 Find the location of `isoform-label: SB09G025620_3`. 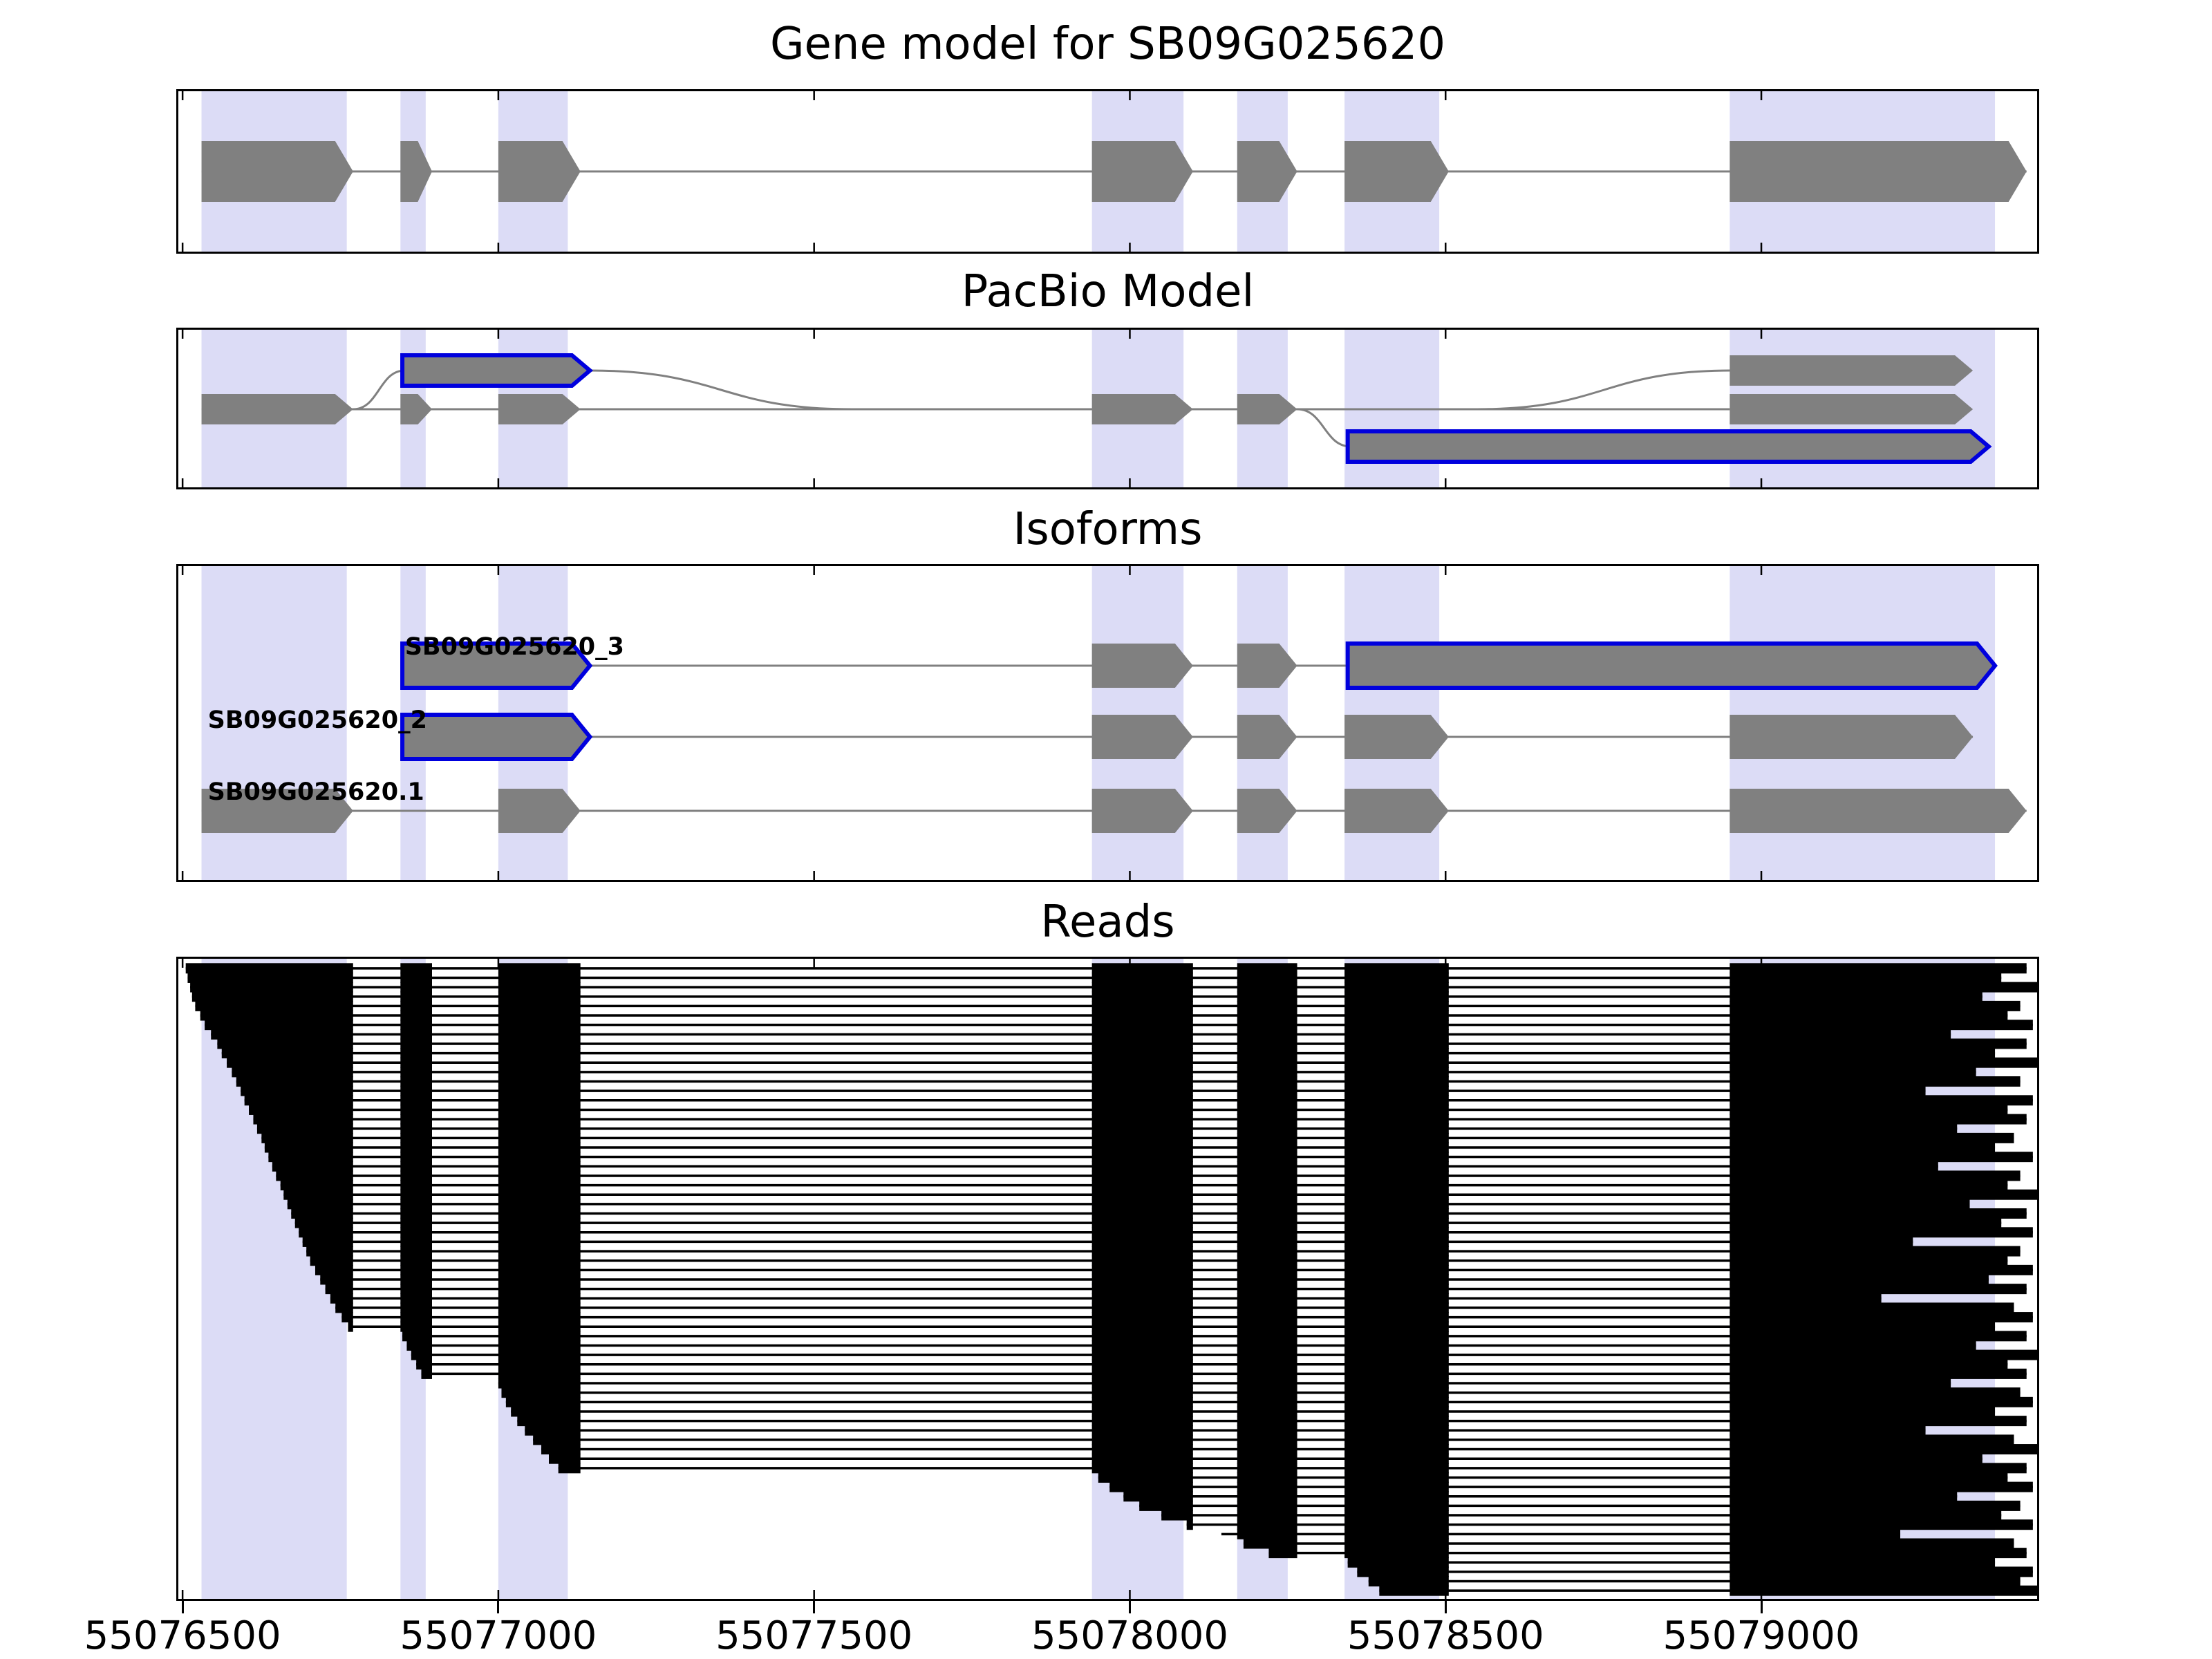

isoform-label: SB09G025620_3 is located at coordinates (514, 647).